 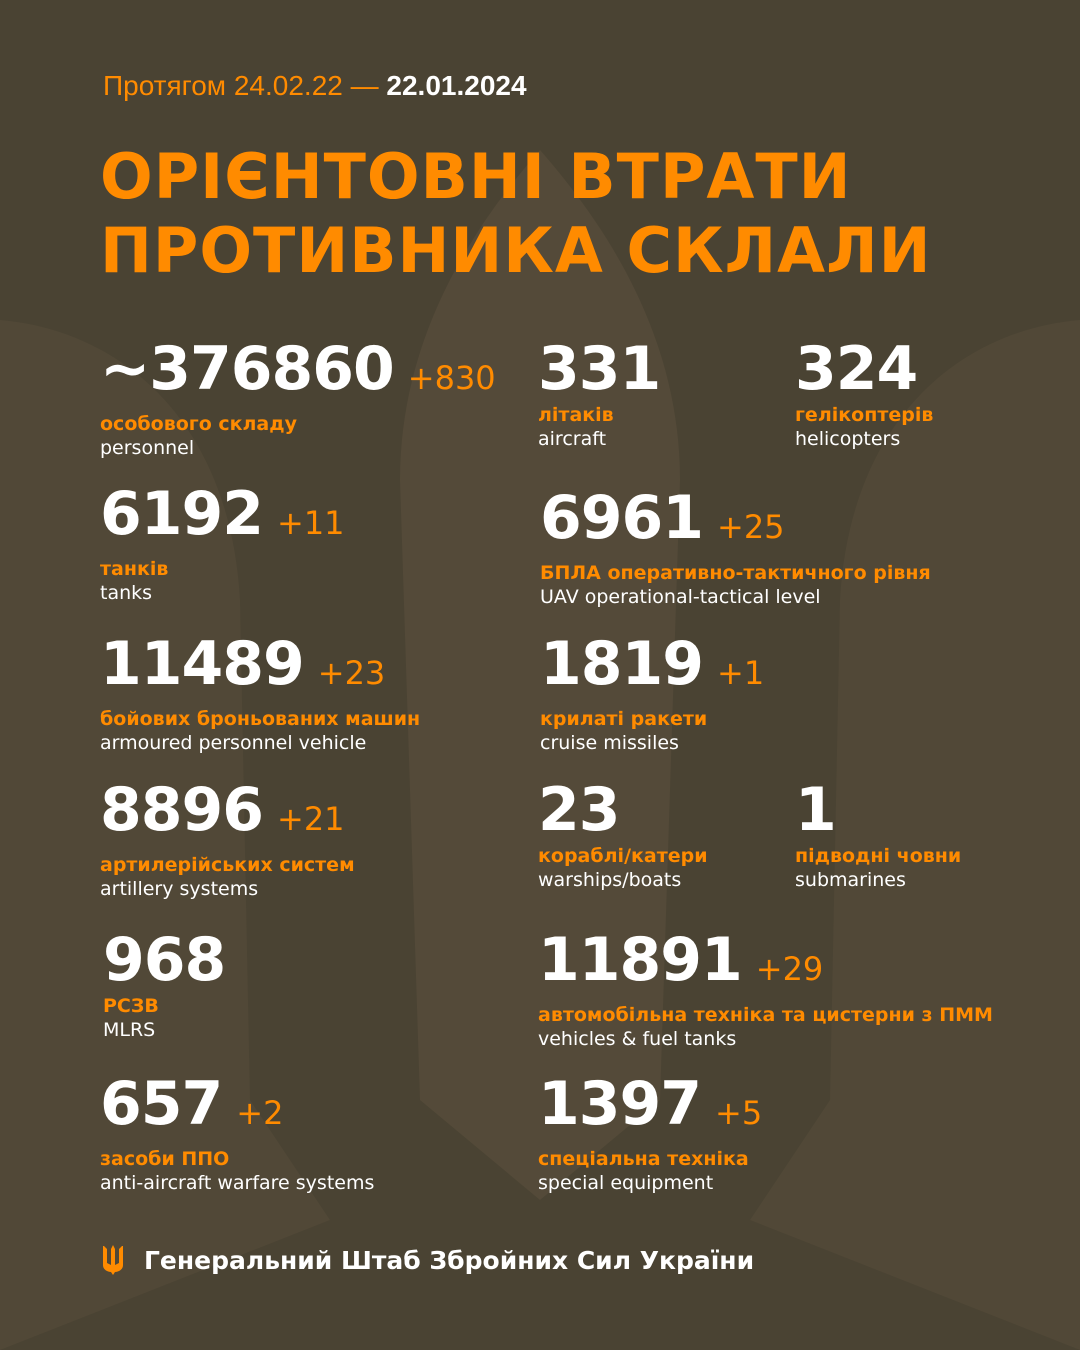 I want to click on stat-label-en: MLRS, so click(x=129, y=1030).